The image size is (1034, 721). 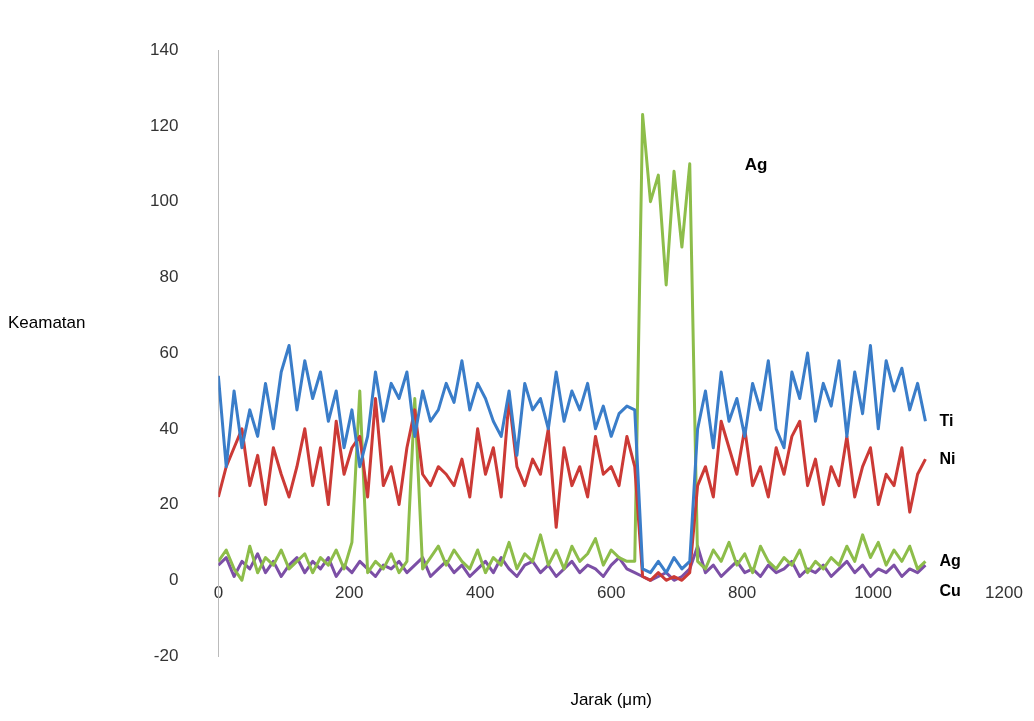 What do you see at coordinates (349, 593) in the screenshot?
I see `x-tick-label: 200` at bounding box center [349, 593].